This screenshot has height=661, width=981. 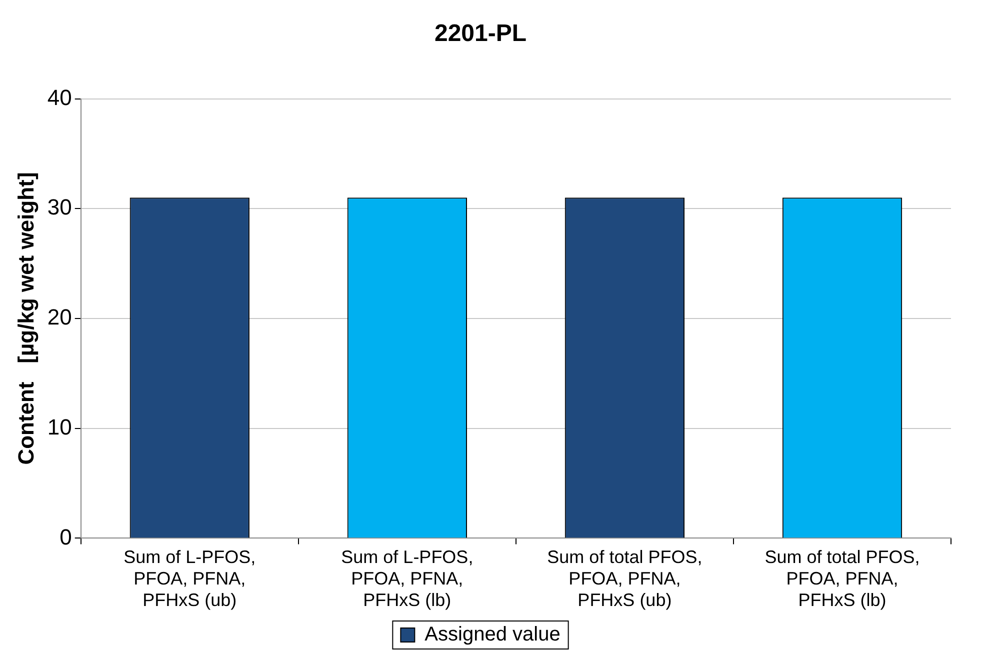 What do you see at coordinates (66, 537) in the screenshot?
I see `y-tick-label: 0` at bounding box center [66, 537].